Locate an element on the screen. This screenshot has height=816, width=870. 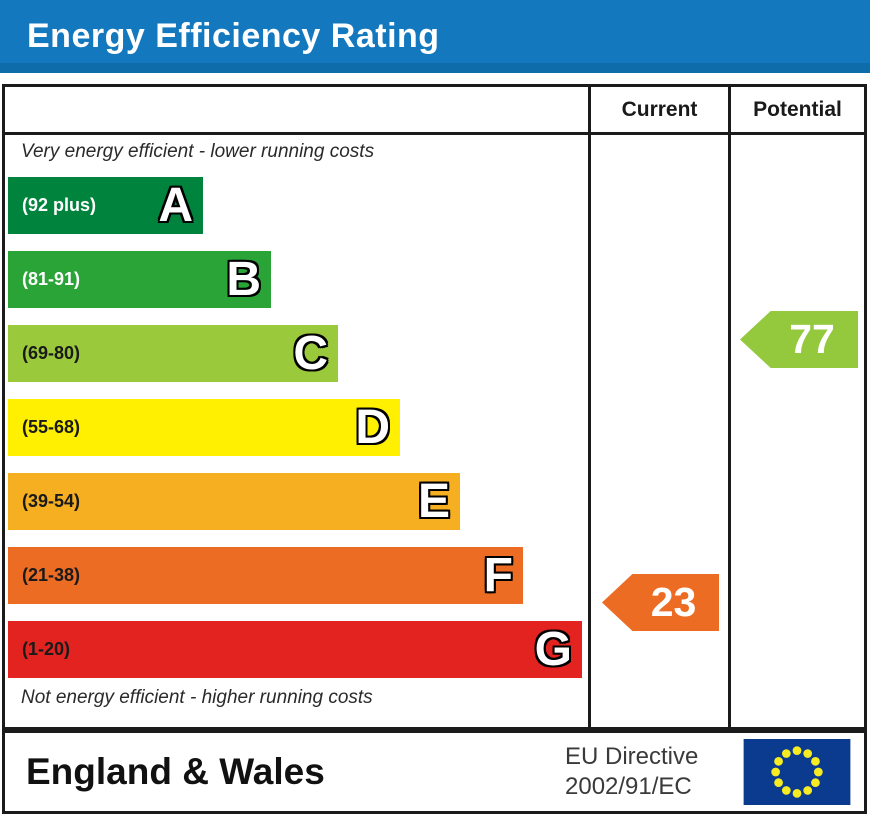
band-letter: B is located at coordinates (243, 279).